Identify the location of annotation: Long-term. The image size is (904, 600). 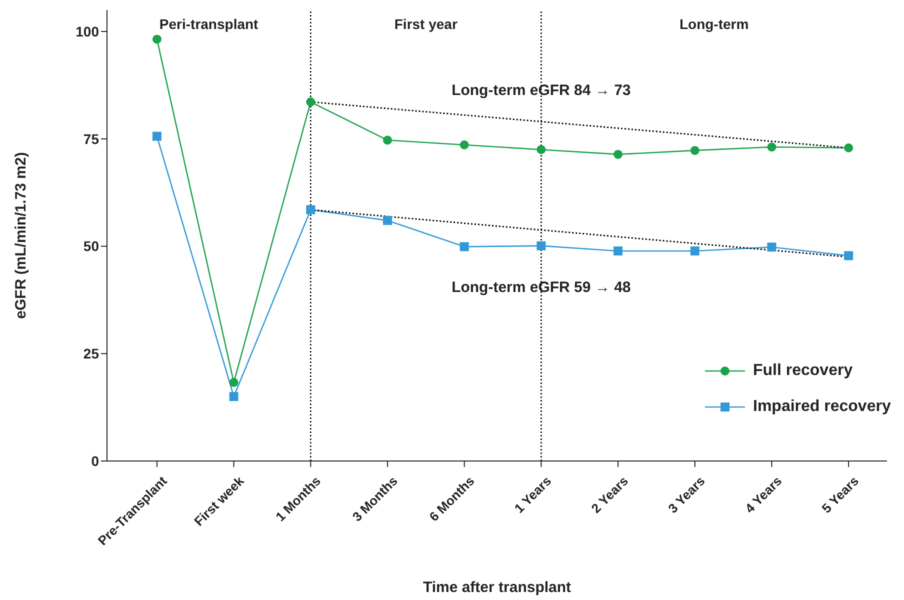
(714, 24).